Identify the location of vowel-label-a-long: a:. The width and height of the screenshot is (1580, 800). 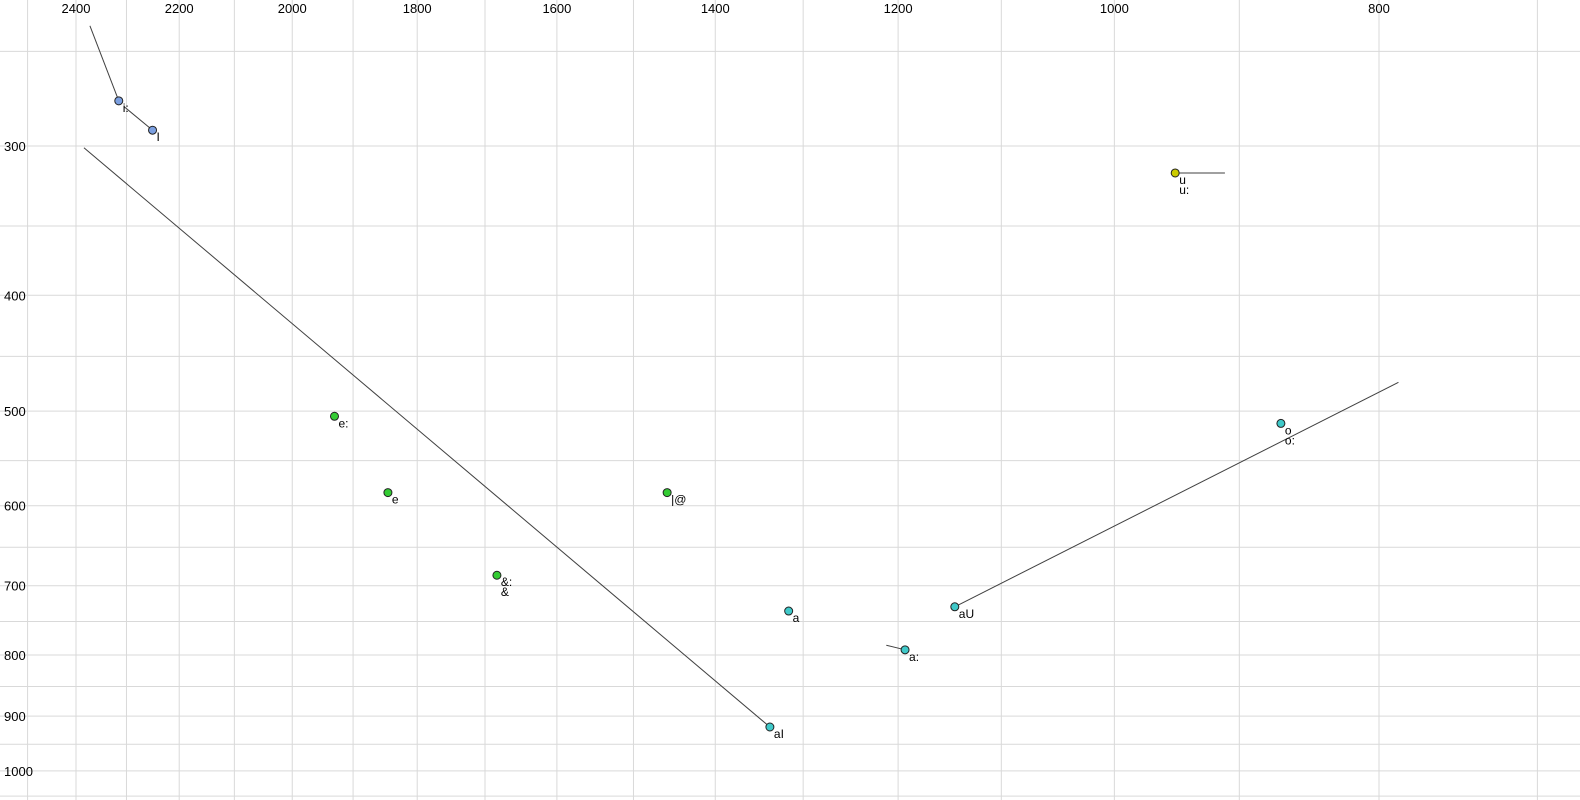
(914, 657).